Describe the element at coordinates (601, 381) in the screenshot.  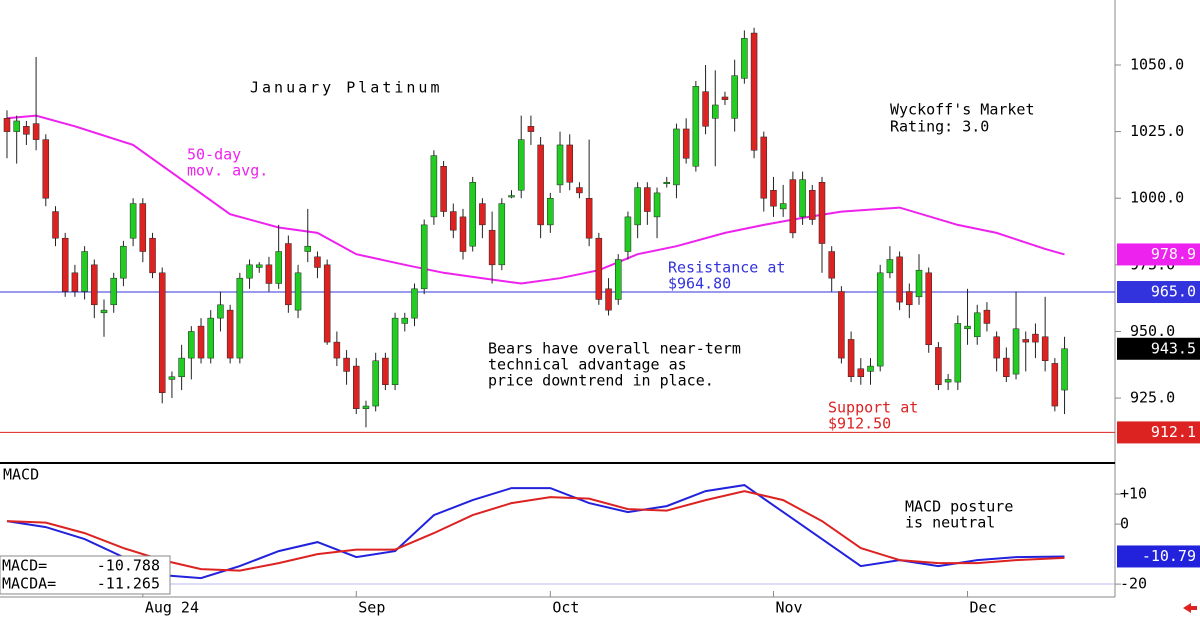
I see `comment: price downtrend in place.` at that location.